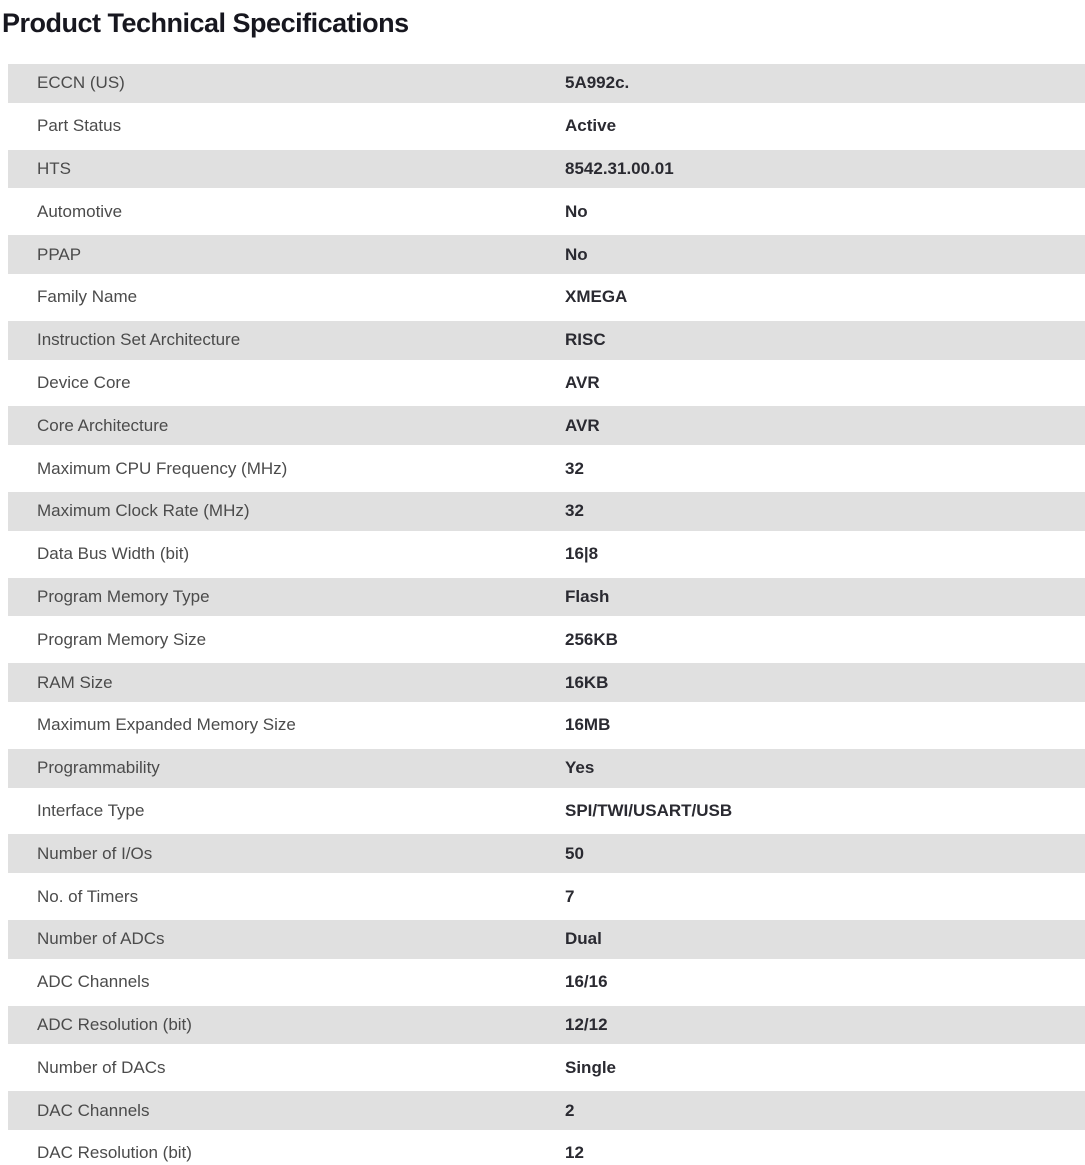  I want to click on spec-value: 8542.31.00.01, so click(619, 168).